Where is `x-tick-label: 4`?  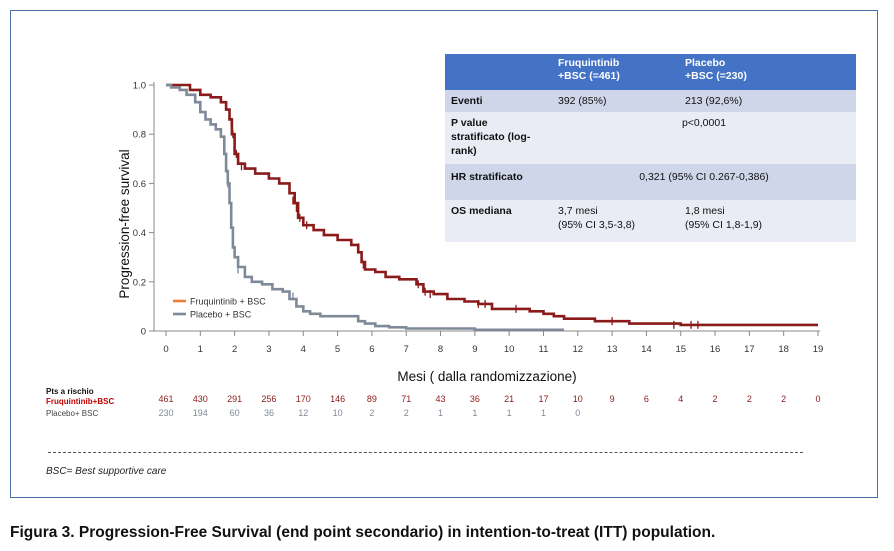 x-tick-label: 4 is located at coordinates (303, 349).